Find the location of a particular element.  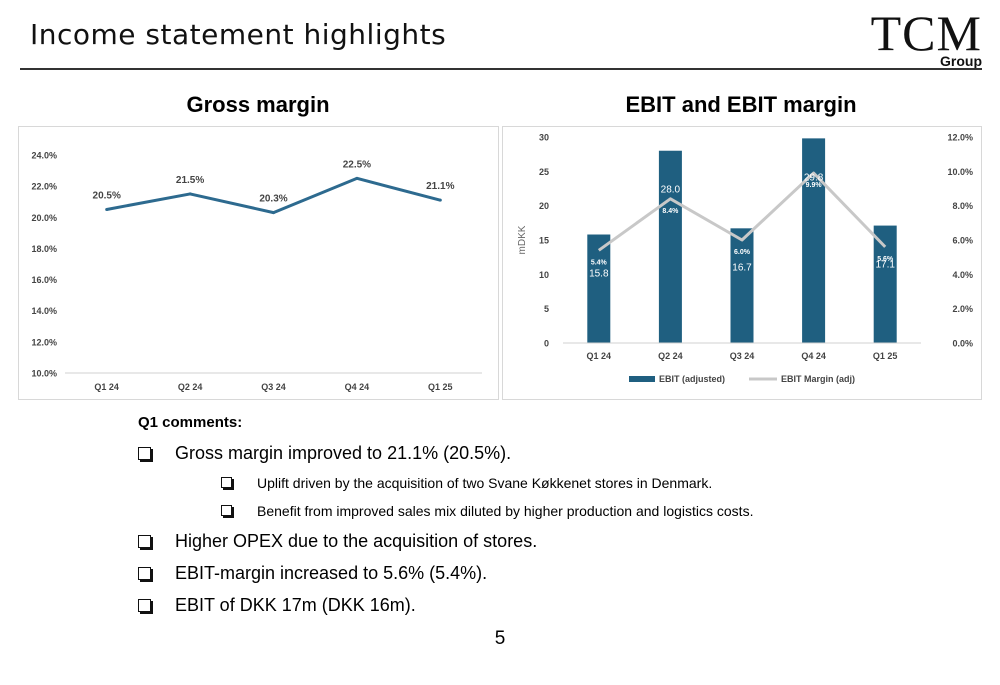

y2-tick-label: 10.0% is located at coordinates (960, 172).